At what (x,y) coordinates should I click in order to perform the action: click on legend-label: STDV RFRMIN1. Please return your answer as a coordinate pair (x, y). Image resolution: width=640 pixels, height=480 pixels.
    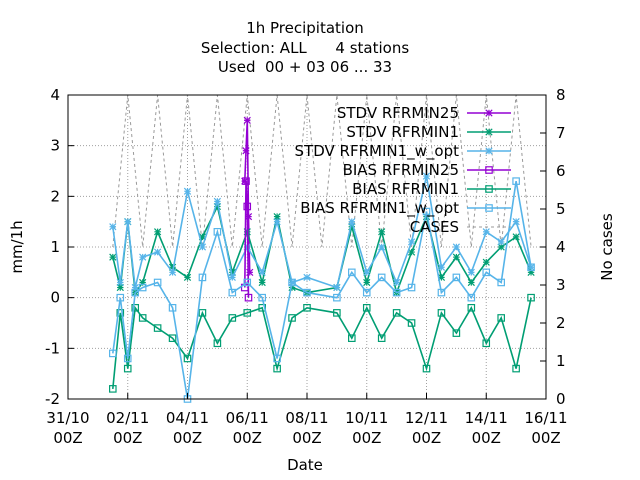
    Looking at the image, I should click on (402, 132).